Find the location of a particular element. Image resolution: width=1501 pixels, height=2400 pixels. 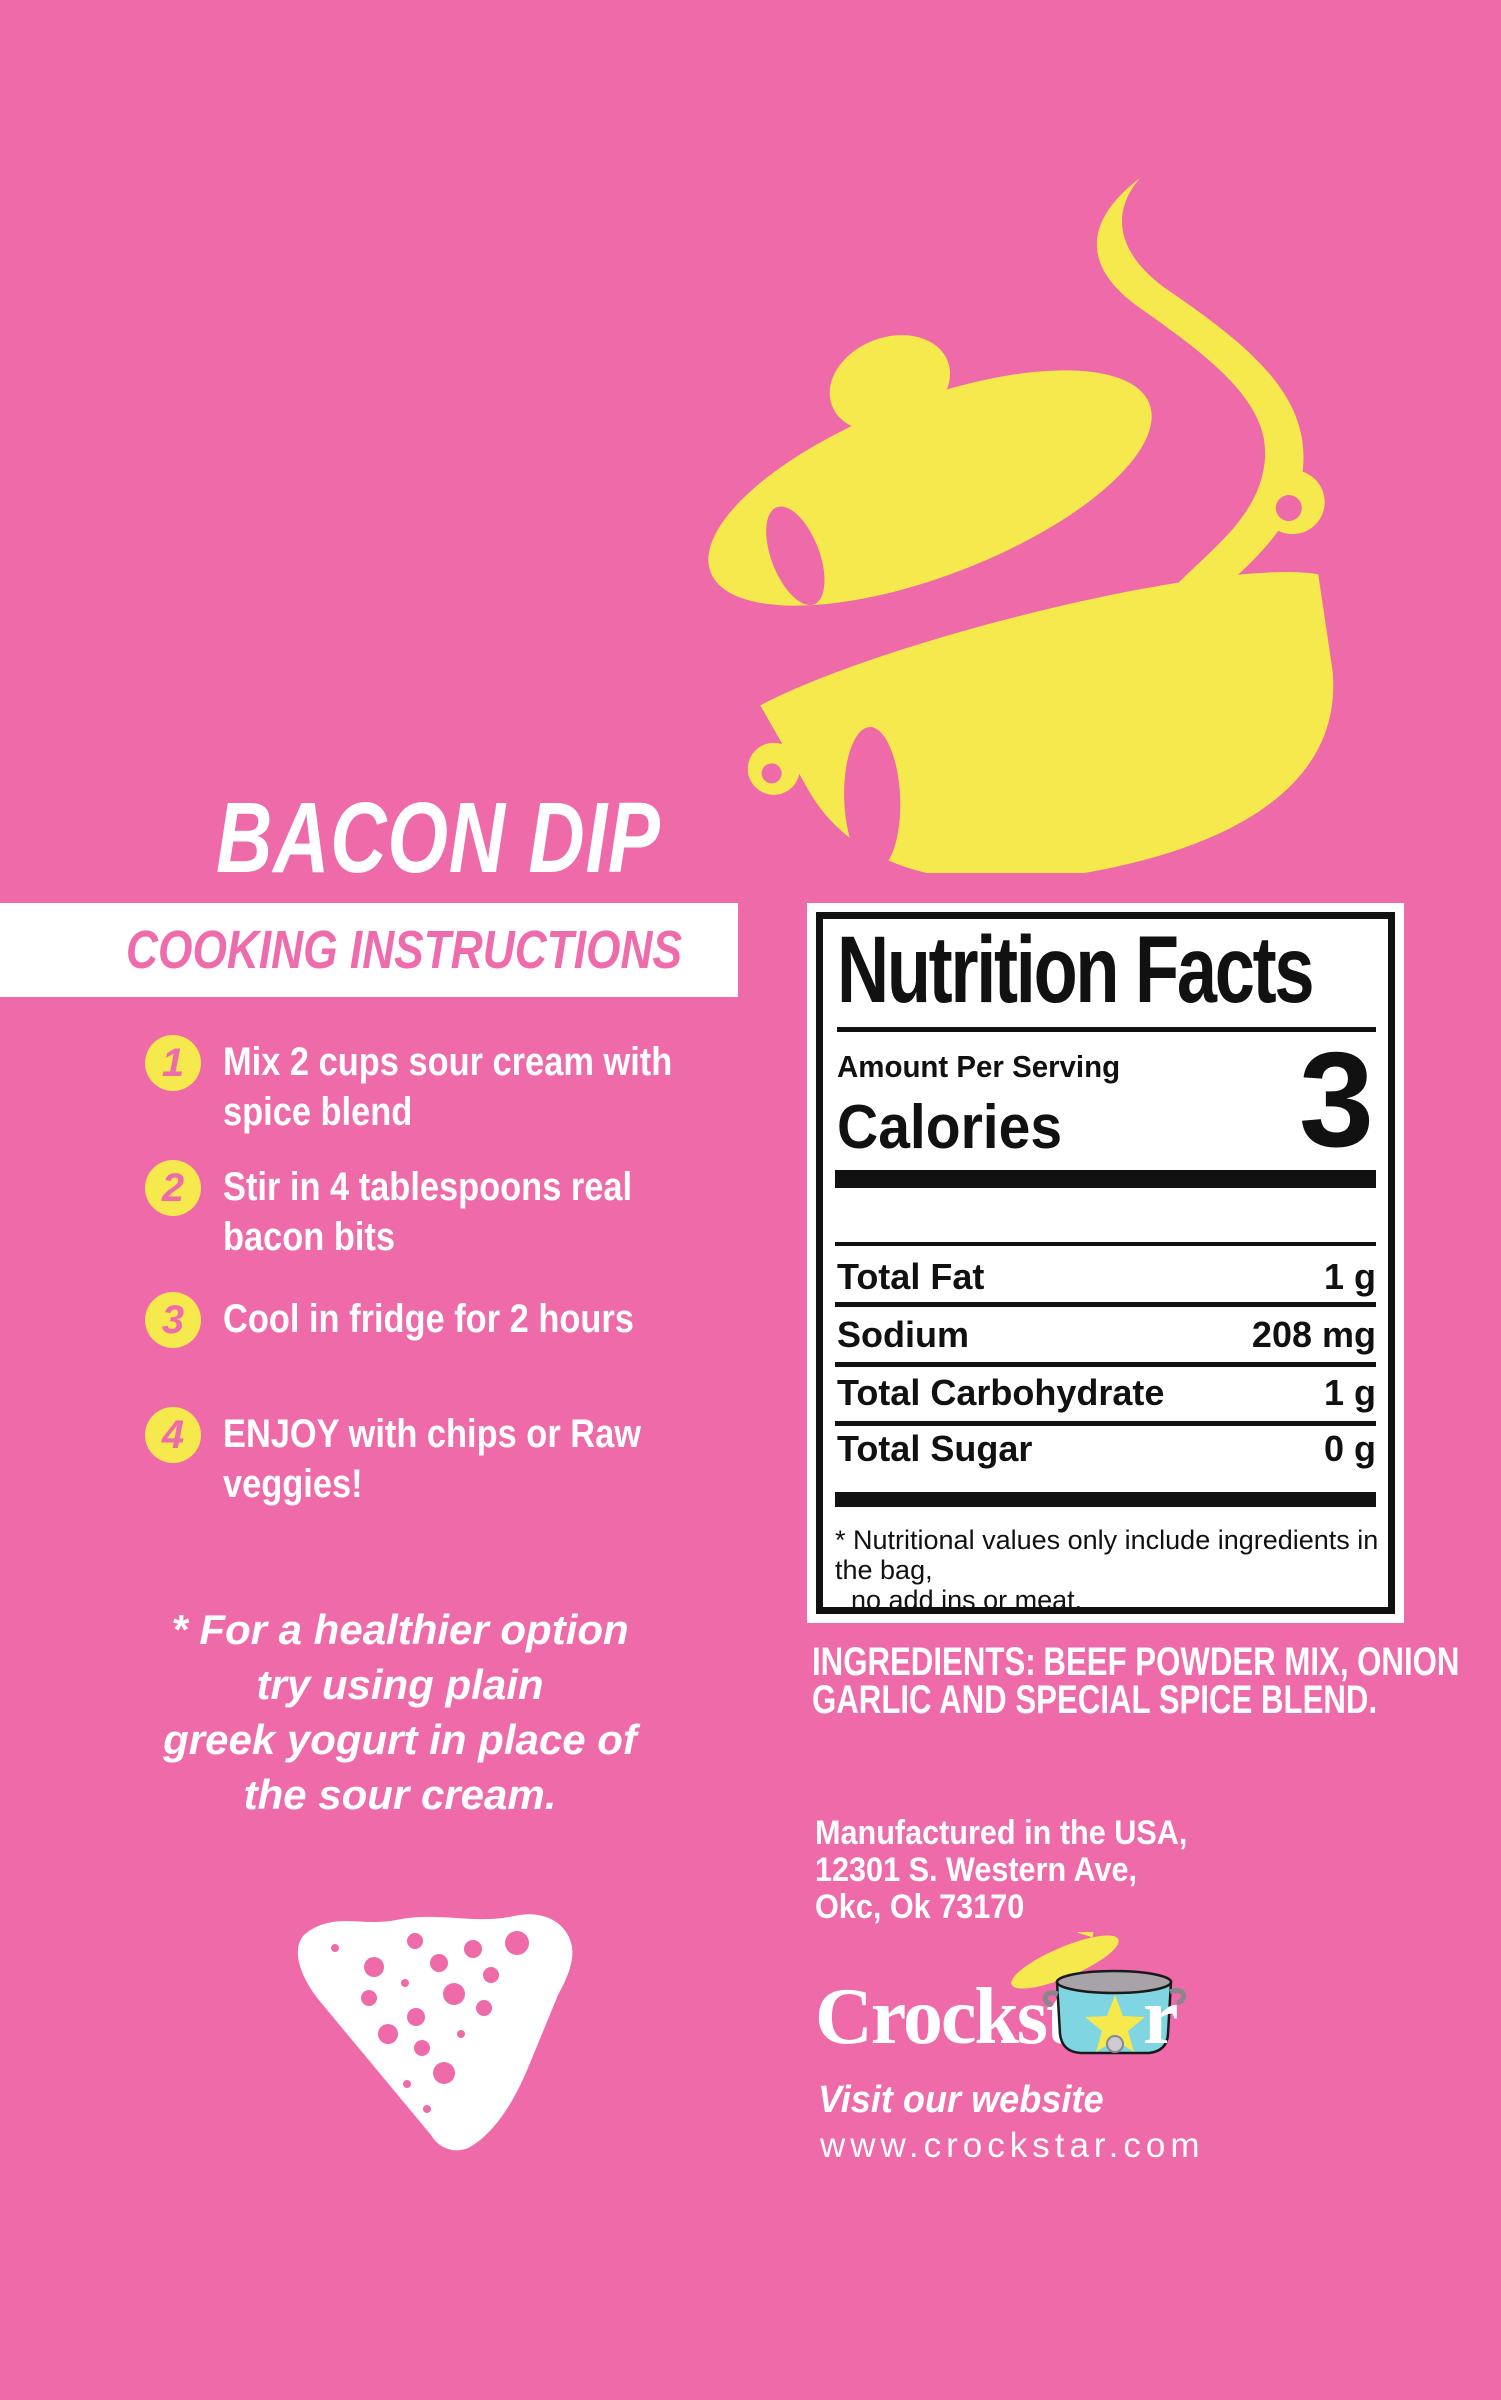

step-text-line: bacon bits is located at coordinates (309, 1237).